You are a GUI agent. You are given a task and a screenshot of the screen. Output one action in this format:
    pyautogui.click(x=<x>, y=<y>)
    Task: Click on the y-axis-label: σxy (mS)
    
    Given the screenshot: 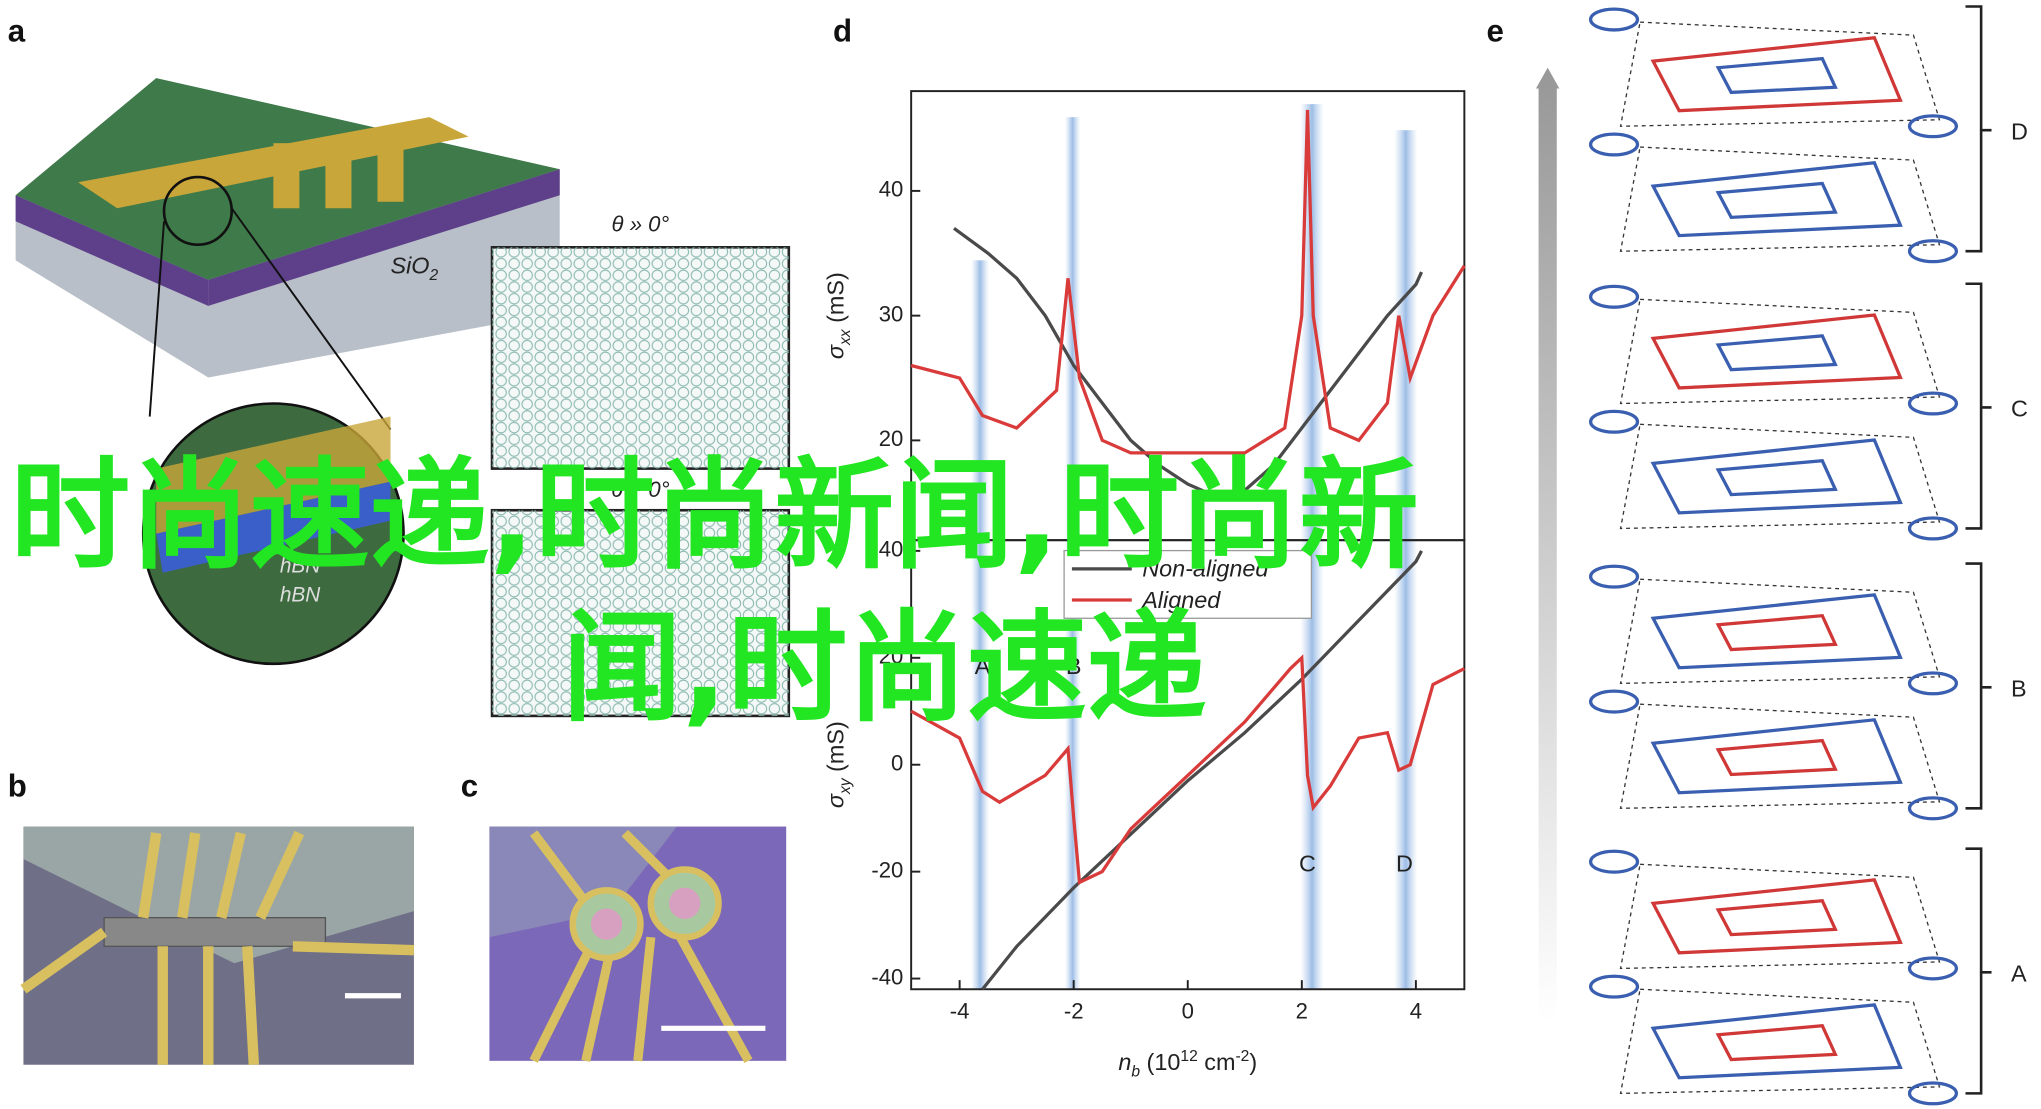 What is the action you would take?
    pyautogui.click(x=838, y=764)
    